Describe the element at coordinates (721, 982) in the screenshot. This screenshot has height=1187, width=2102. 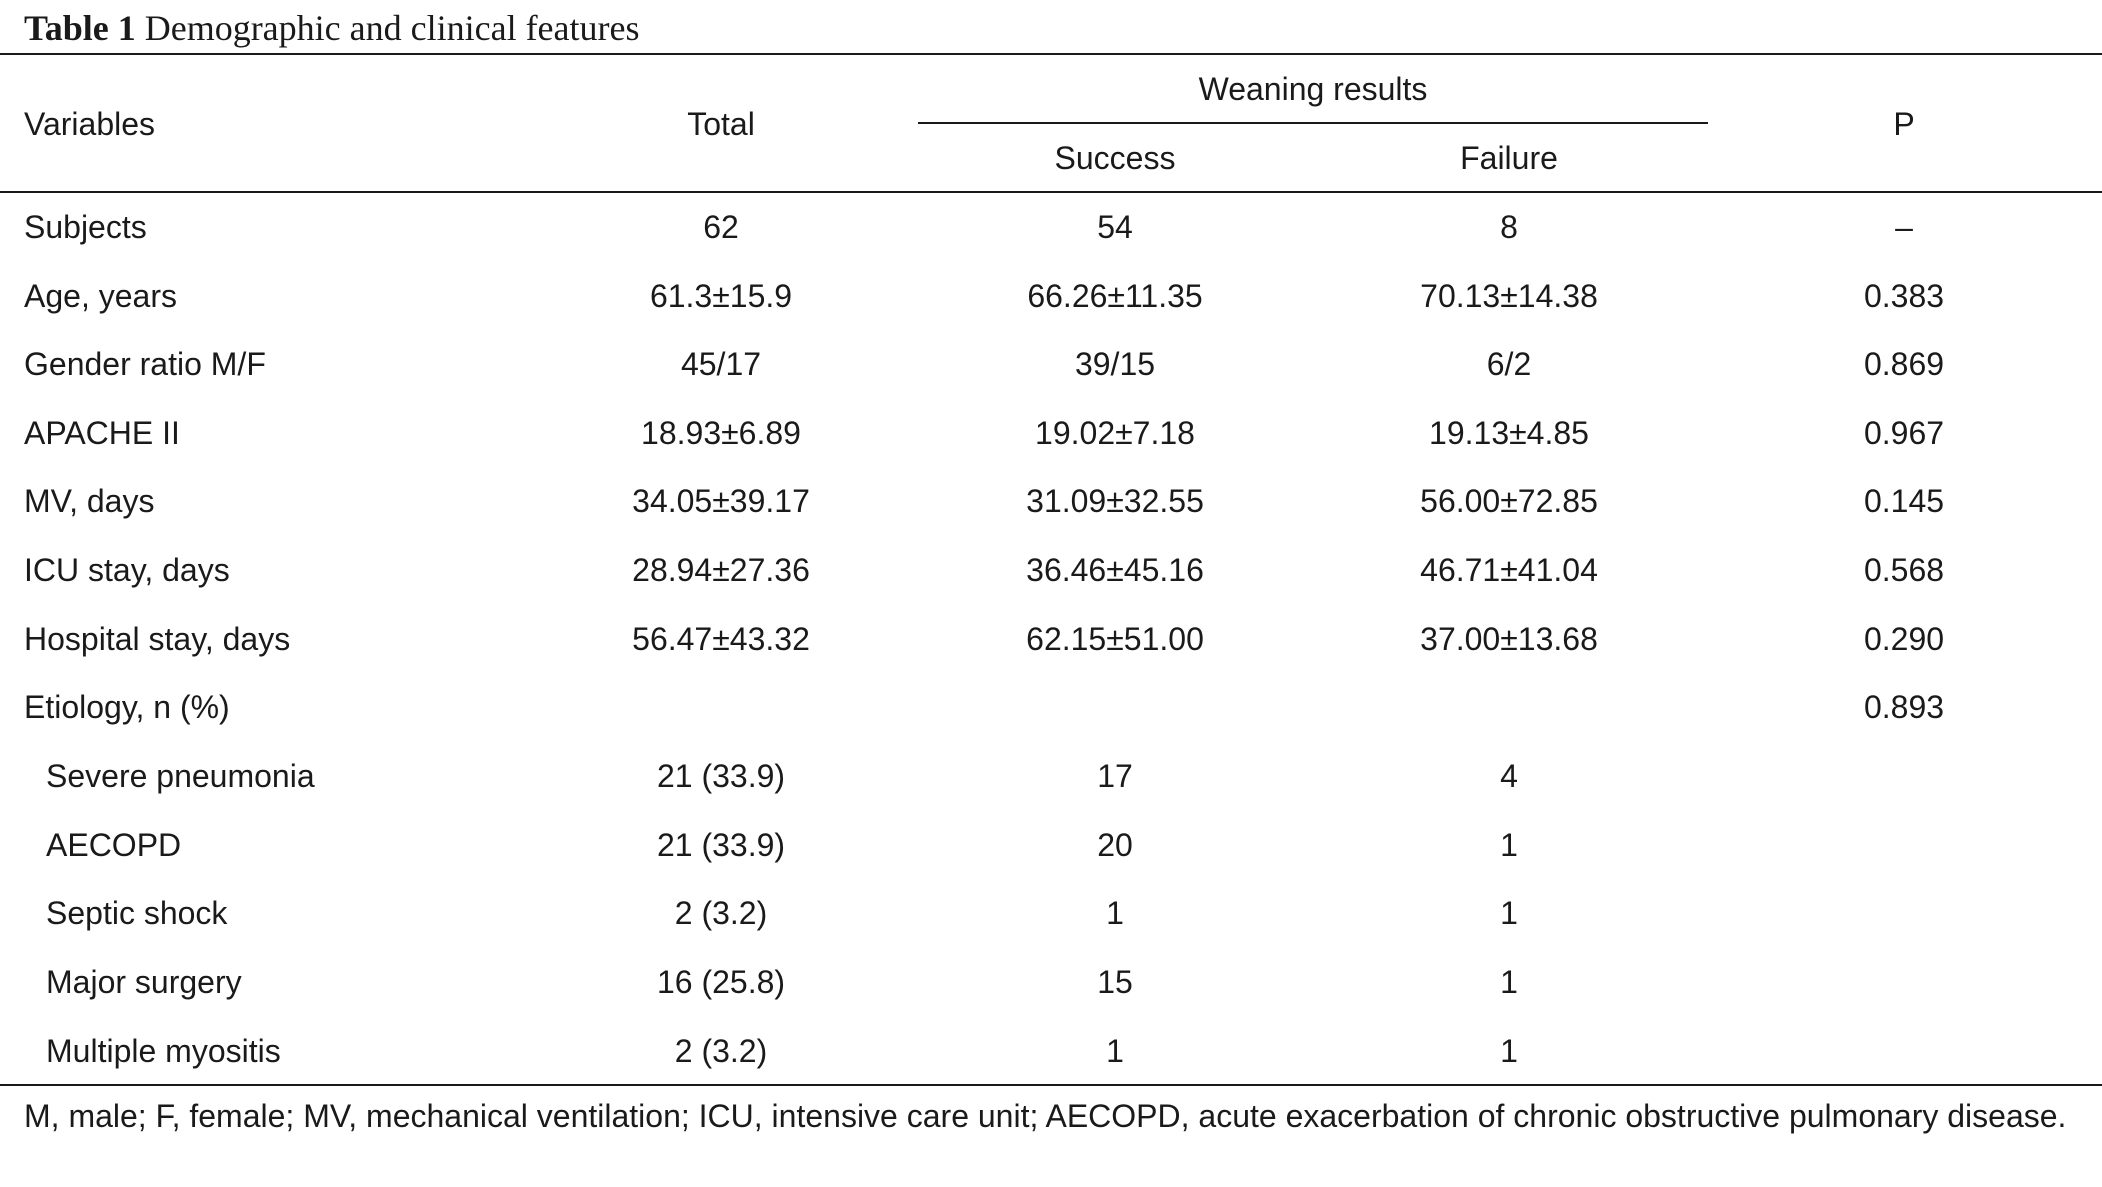
I see `row-total: 16 (25.8)` at that location.